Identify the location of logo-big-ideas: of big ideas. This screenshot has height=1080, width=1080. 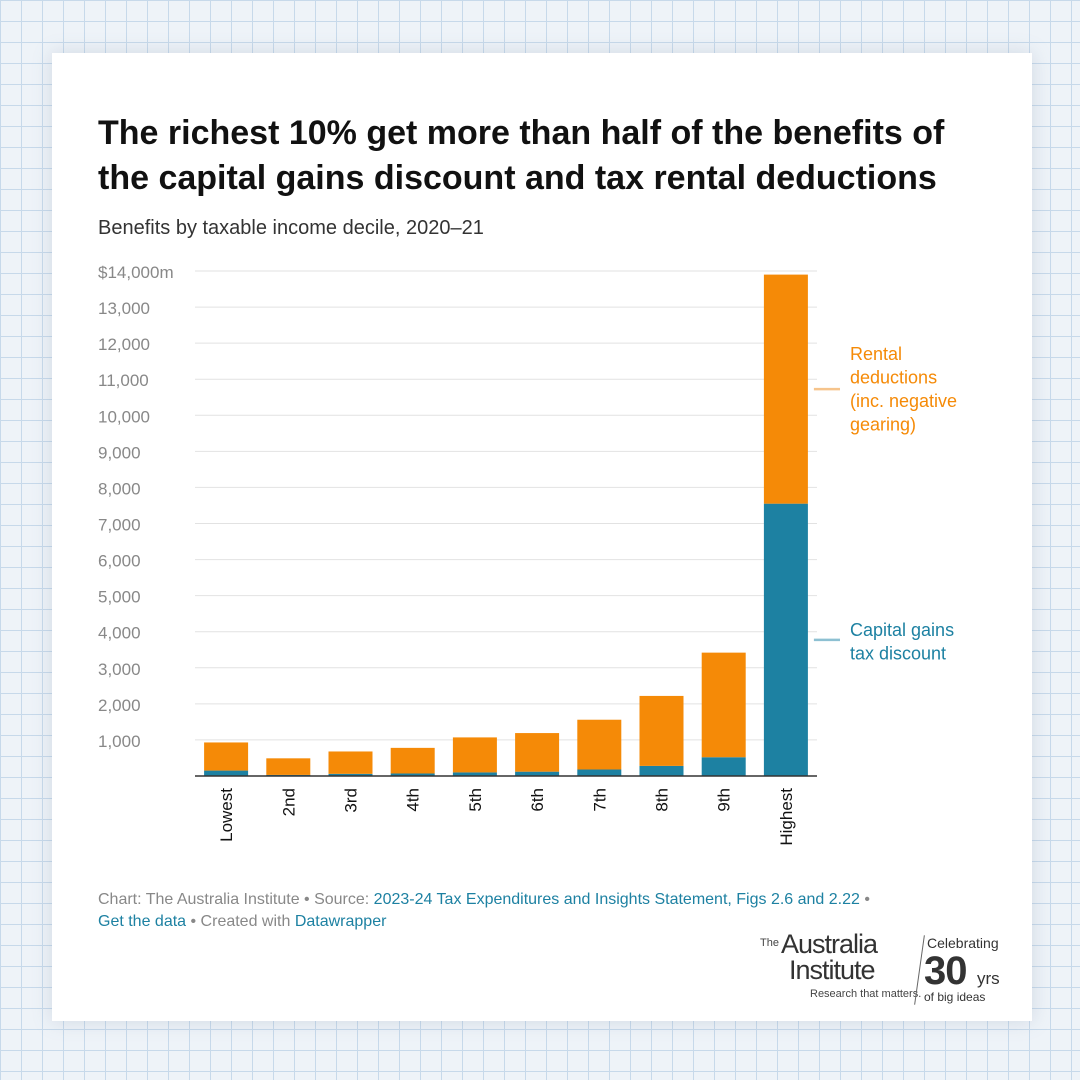
(955, 997).